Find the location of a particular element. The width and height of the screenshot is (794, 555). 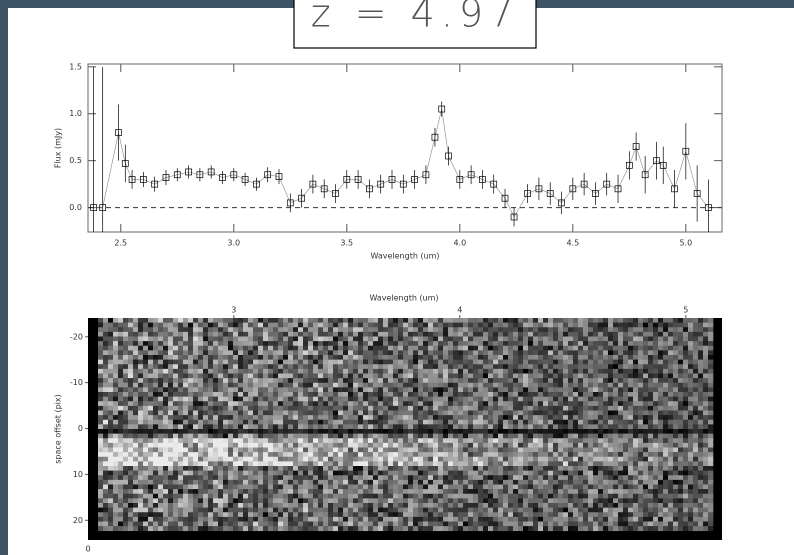

data-point is located at coordinates (595, 193).